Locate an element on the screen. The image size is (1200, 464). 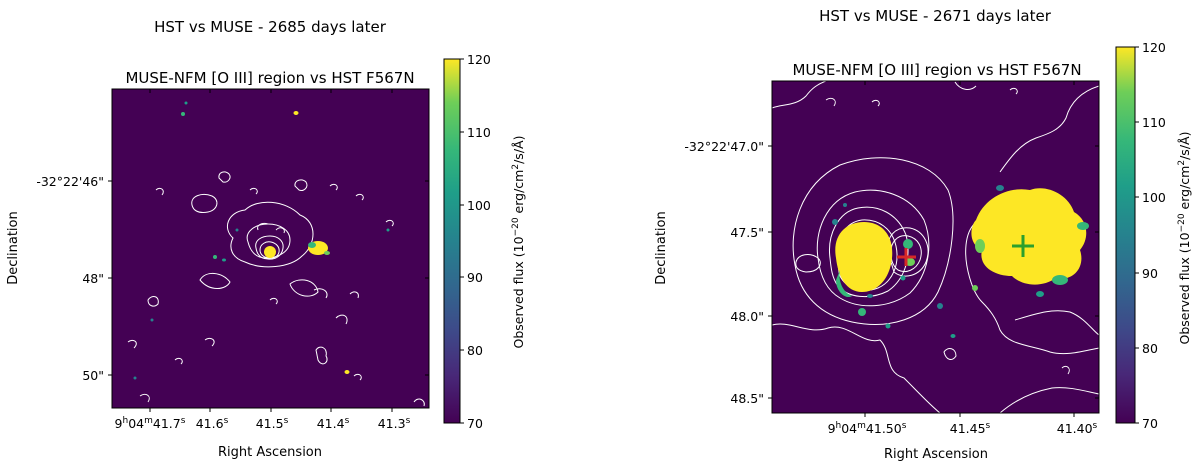
right-suptitle: HST vs MUSE - 2671 days later is located at coordinates (935, 16).